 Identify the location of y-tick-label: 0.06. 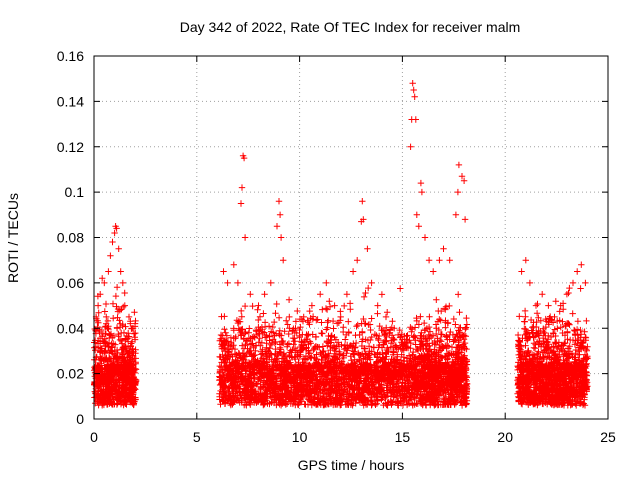
(70, 283).